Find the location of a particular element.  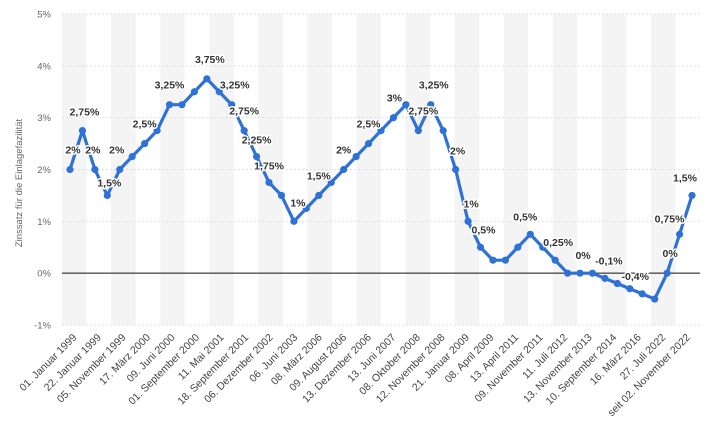

y-tick-label: 4% is located at coordinates (44, 66).